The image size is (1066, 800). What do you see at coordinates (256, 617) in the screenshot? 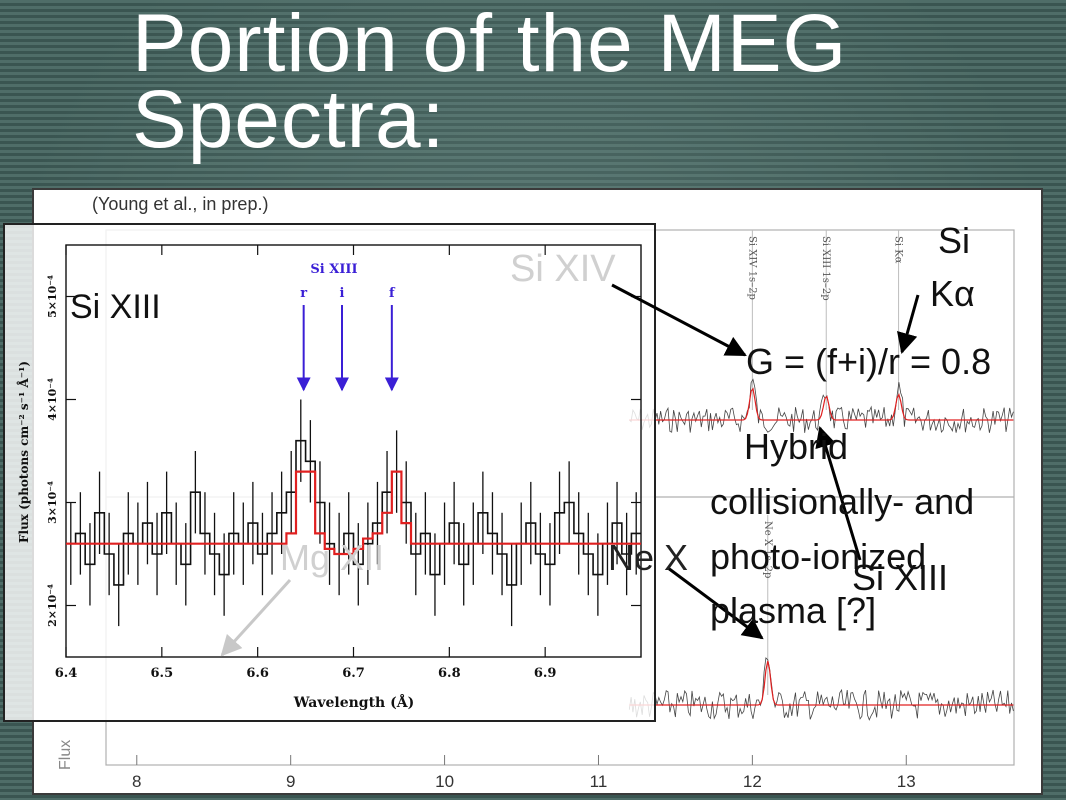
I see `mg-xii-arrow` at bounding box center [256, 617].